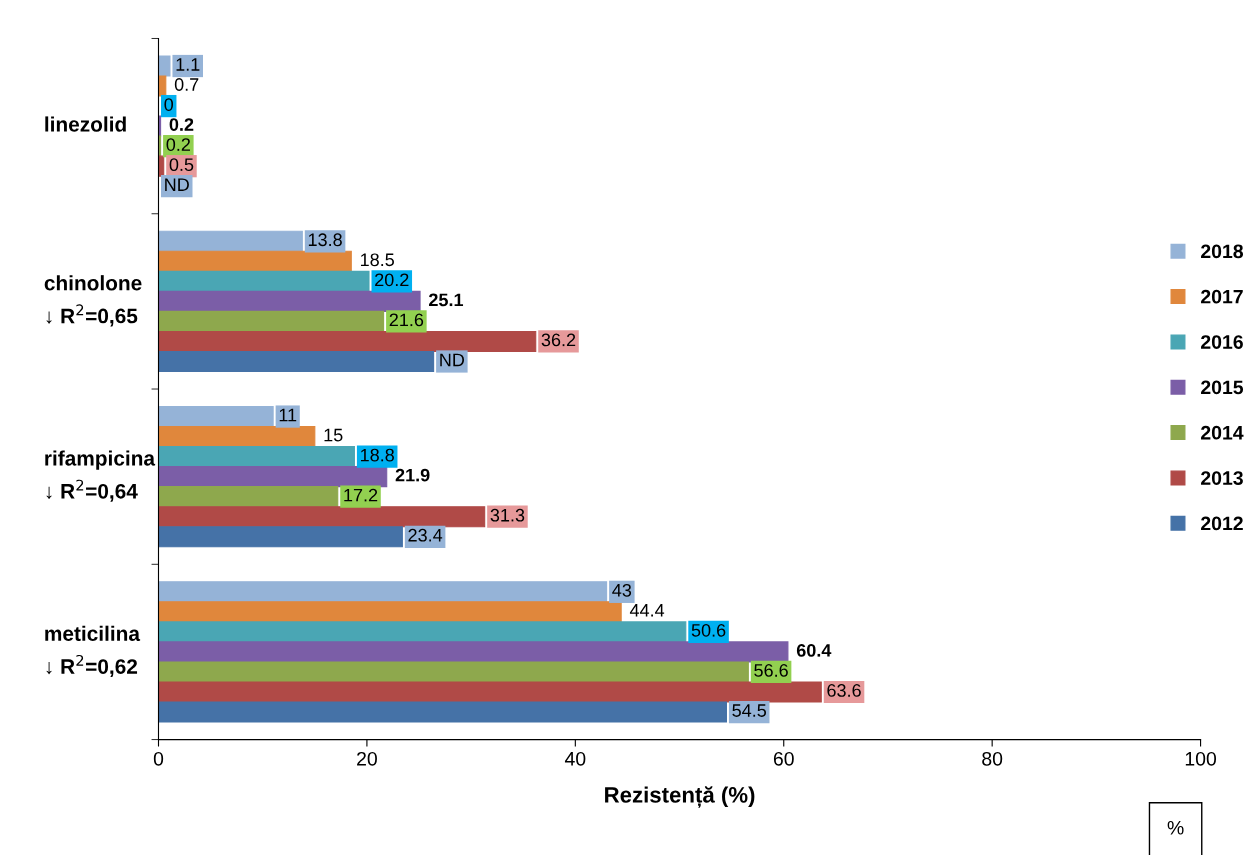 This screenshot has width=1248, height=855. I want to click on data-label: 36.2, so click(558, 340).